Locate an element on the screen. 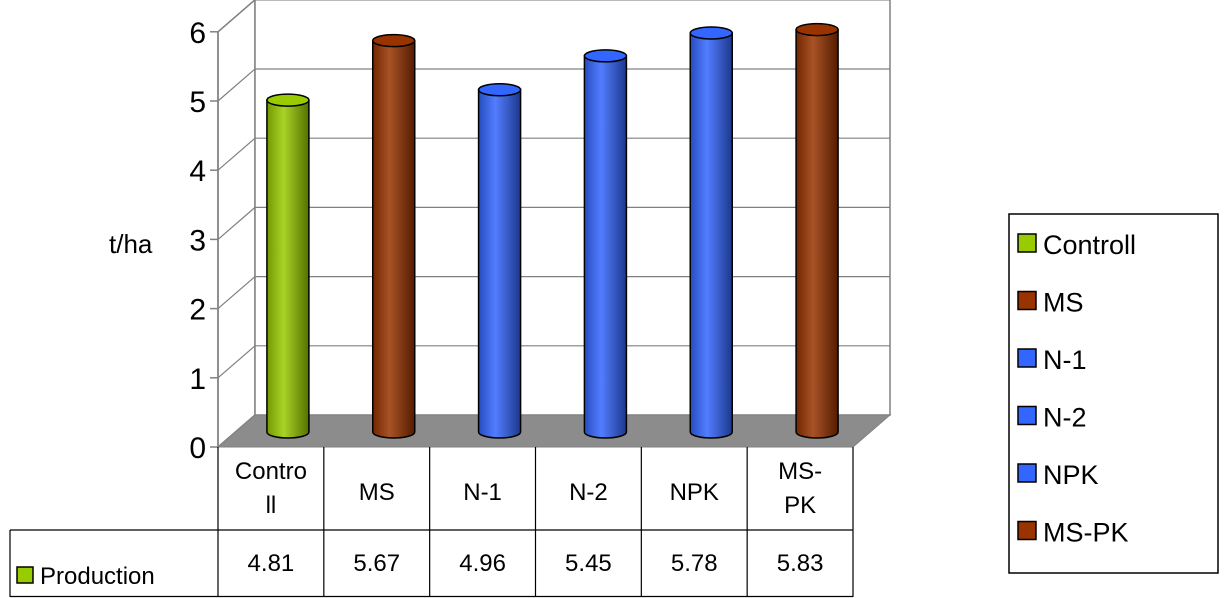 The image size is (1228, 598). y-axis-label: t/ha is located at coordinates (131, 244).